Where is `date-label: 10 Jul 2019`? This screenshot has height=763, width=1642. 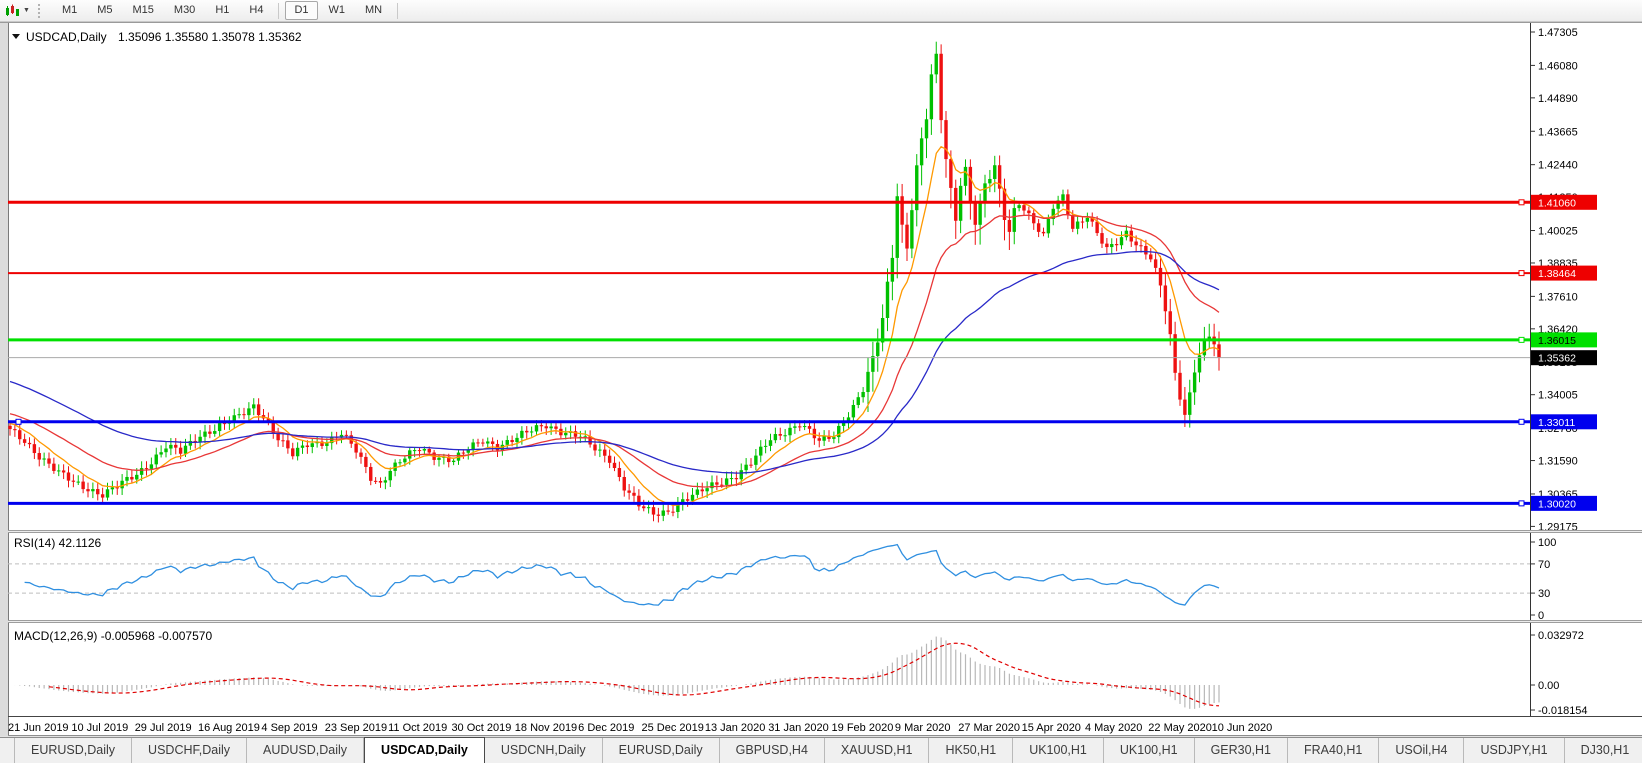 date-label: 10 Jul 2019 is located at coordinates (99, 728).